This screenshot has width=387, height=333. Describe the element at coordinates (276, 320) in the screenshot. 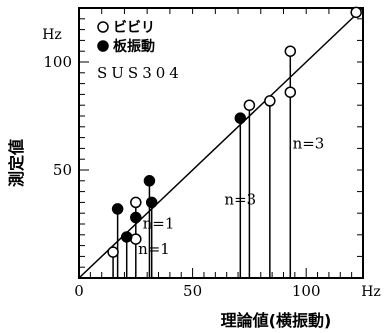

I see `x-axis-title: 理論値(横振動)` at that location.